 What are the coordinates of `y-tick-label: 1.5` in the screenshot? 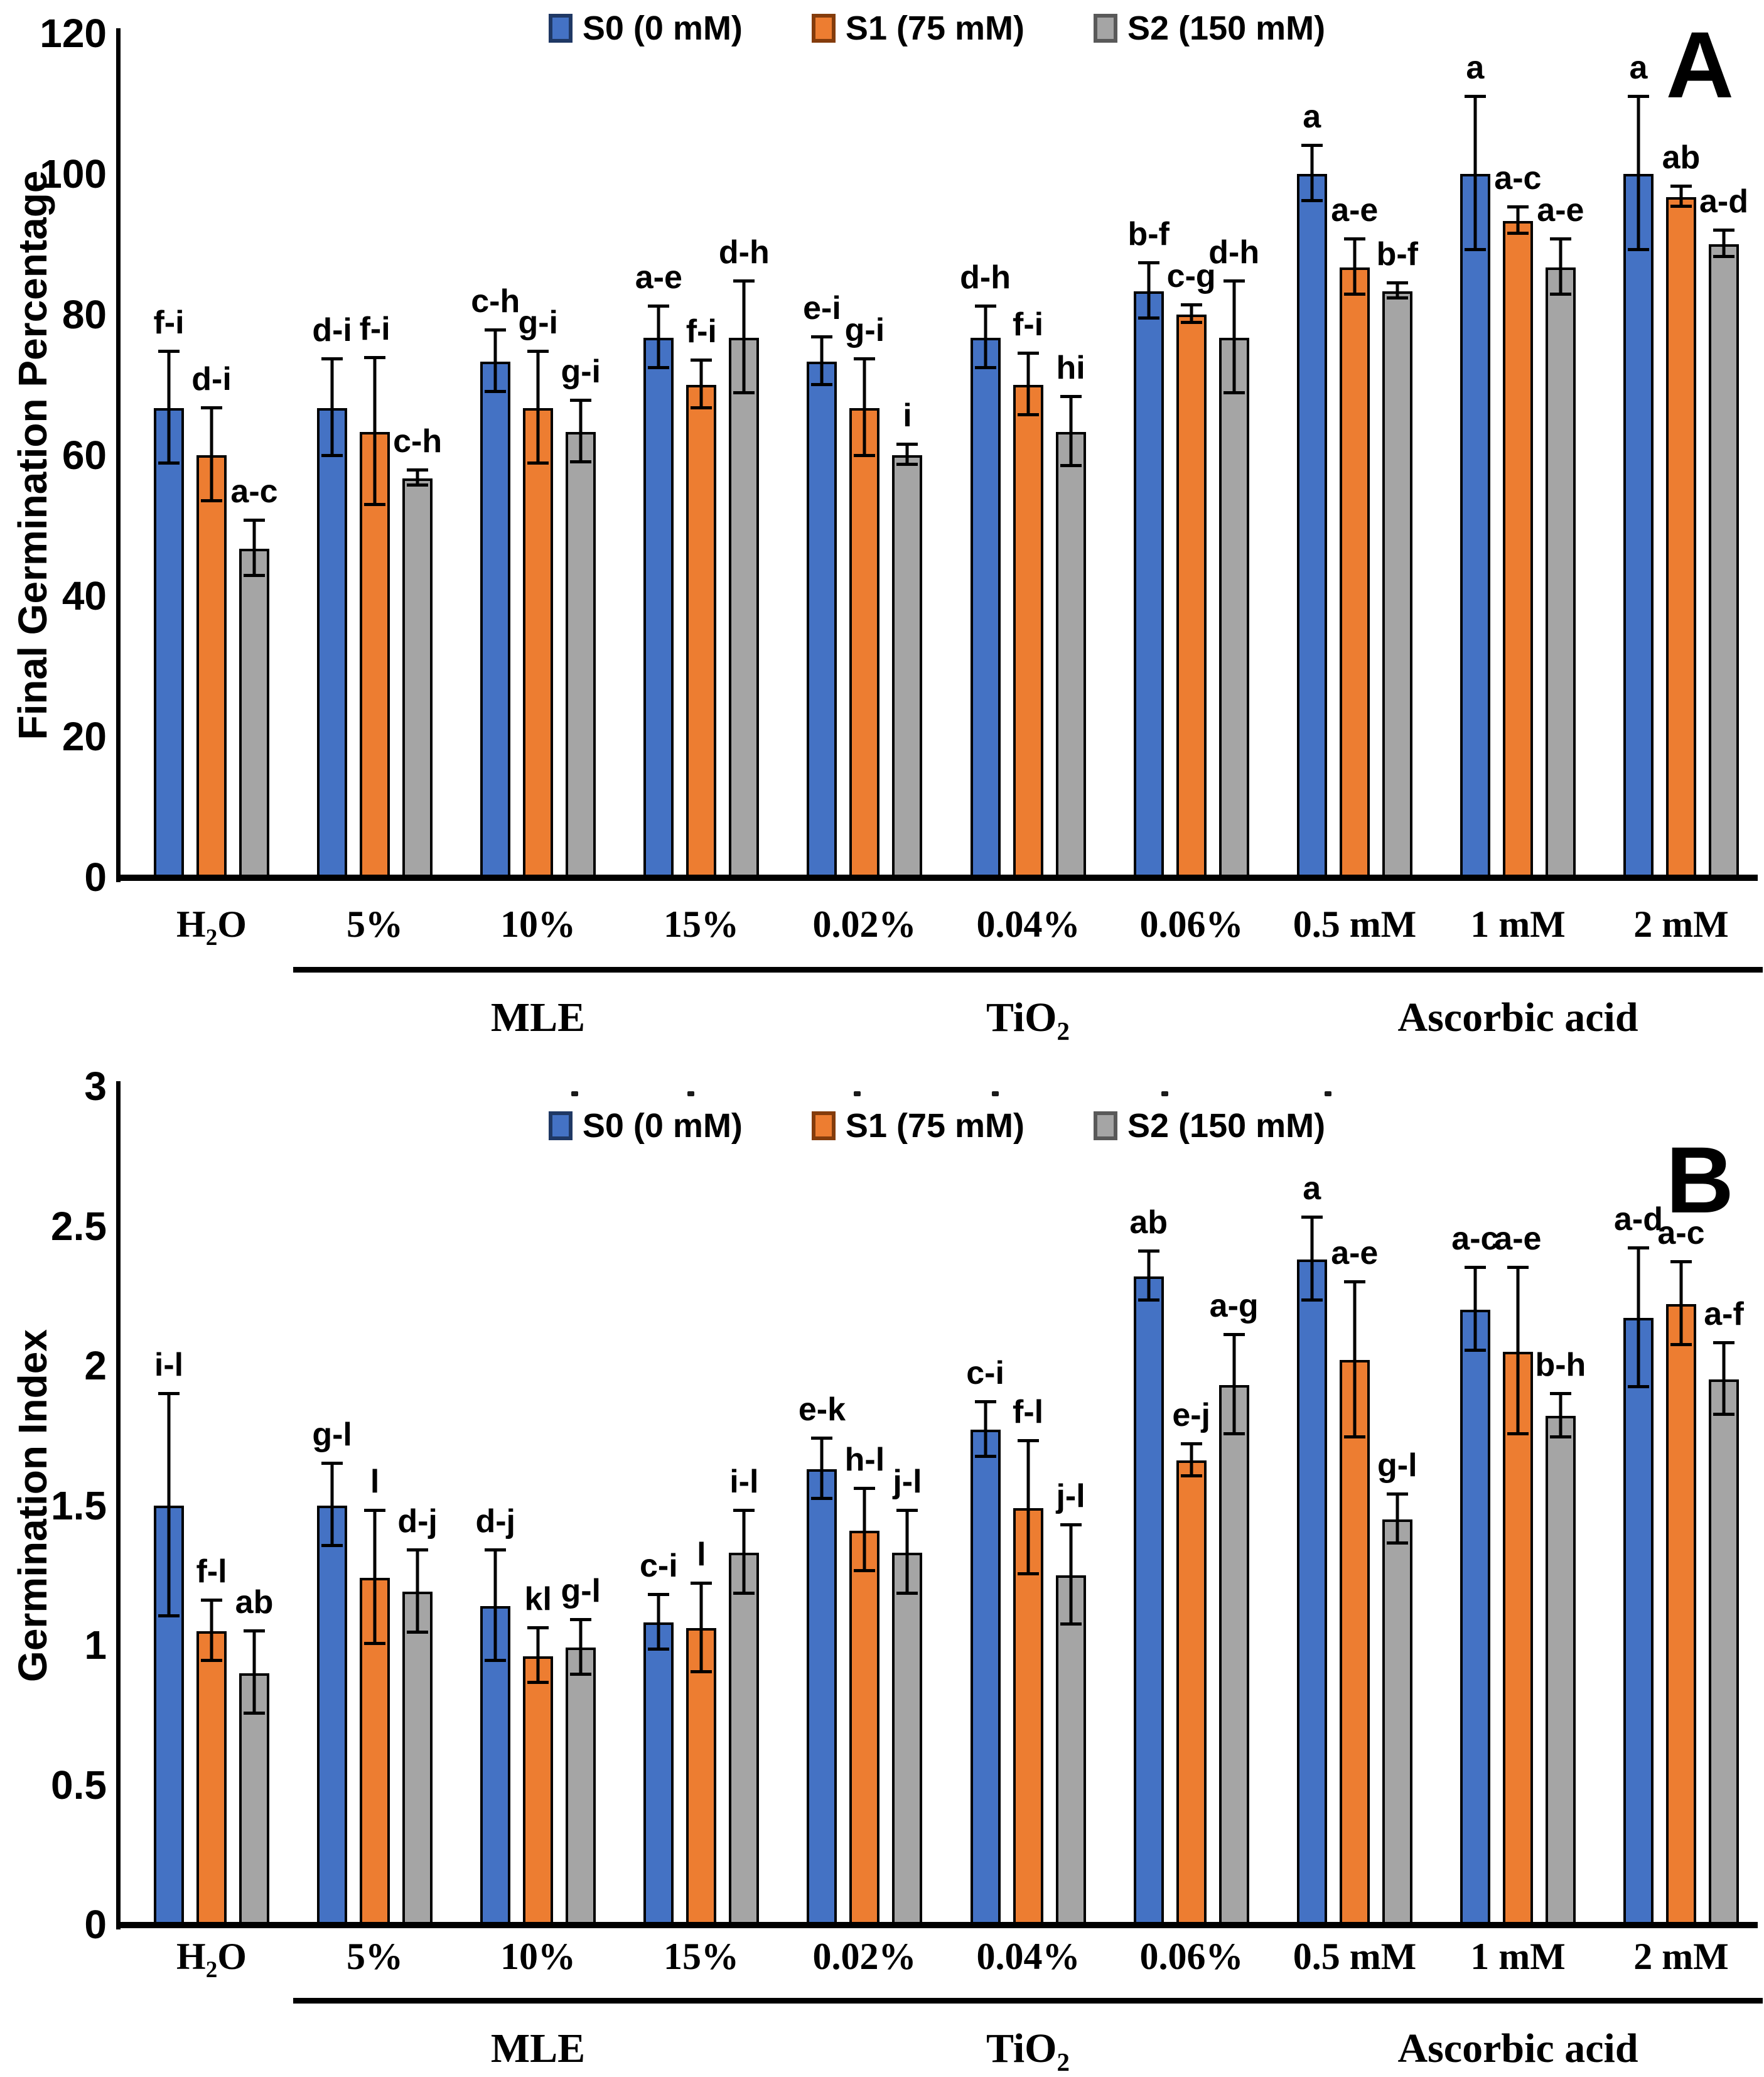 It's located at (79, 1505).